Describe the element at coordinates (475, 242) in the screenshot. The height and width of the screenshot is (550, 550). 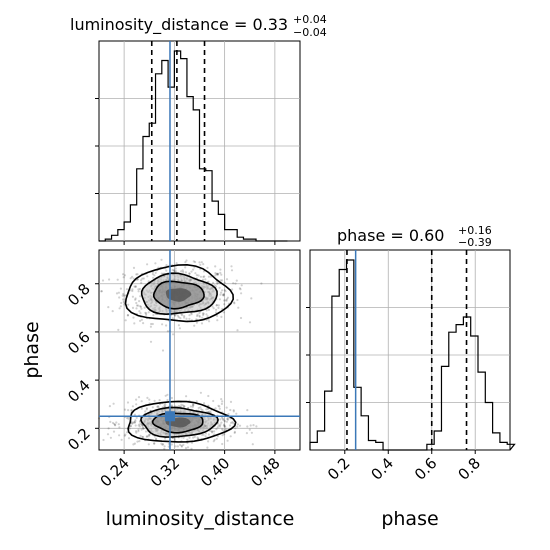
I see `phase-minus: −0.39` at that location.